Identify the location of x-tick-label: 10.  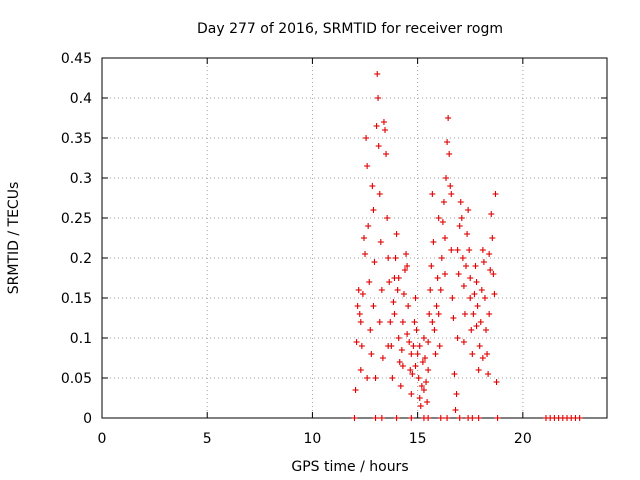
(313, 439).